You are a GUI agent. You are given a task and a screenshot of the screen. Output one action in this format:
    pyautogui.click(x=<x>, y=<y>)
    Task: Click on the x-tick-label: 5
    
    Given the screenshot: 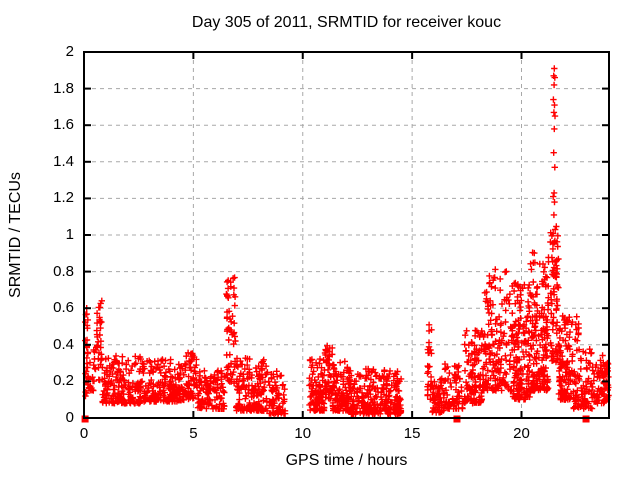 What is the action you would take?
    pyautogui.click(x=193, y=433)
    